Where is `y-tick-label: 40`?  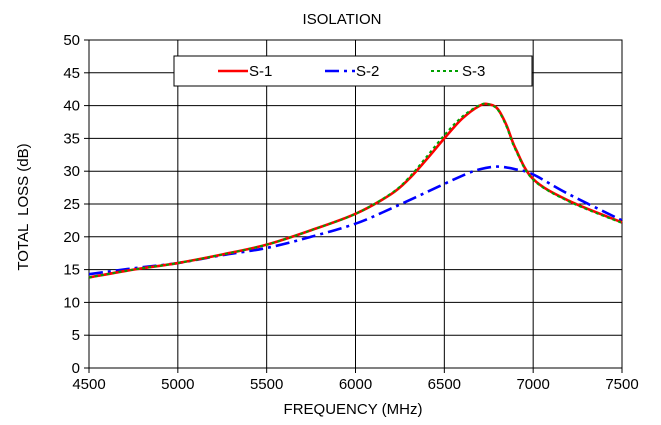 y-tick-label: 40 is located at coordinates (71, 106).